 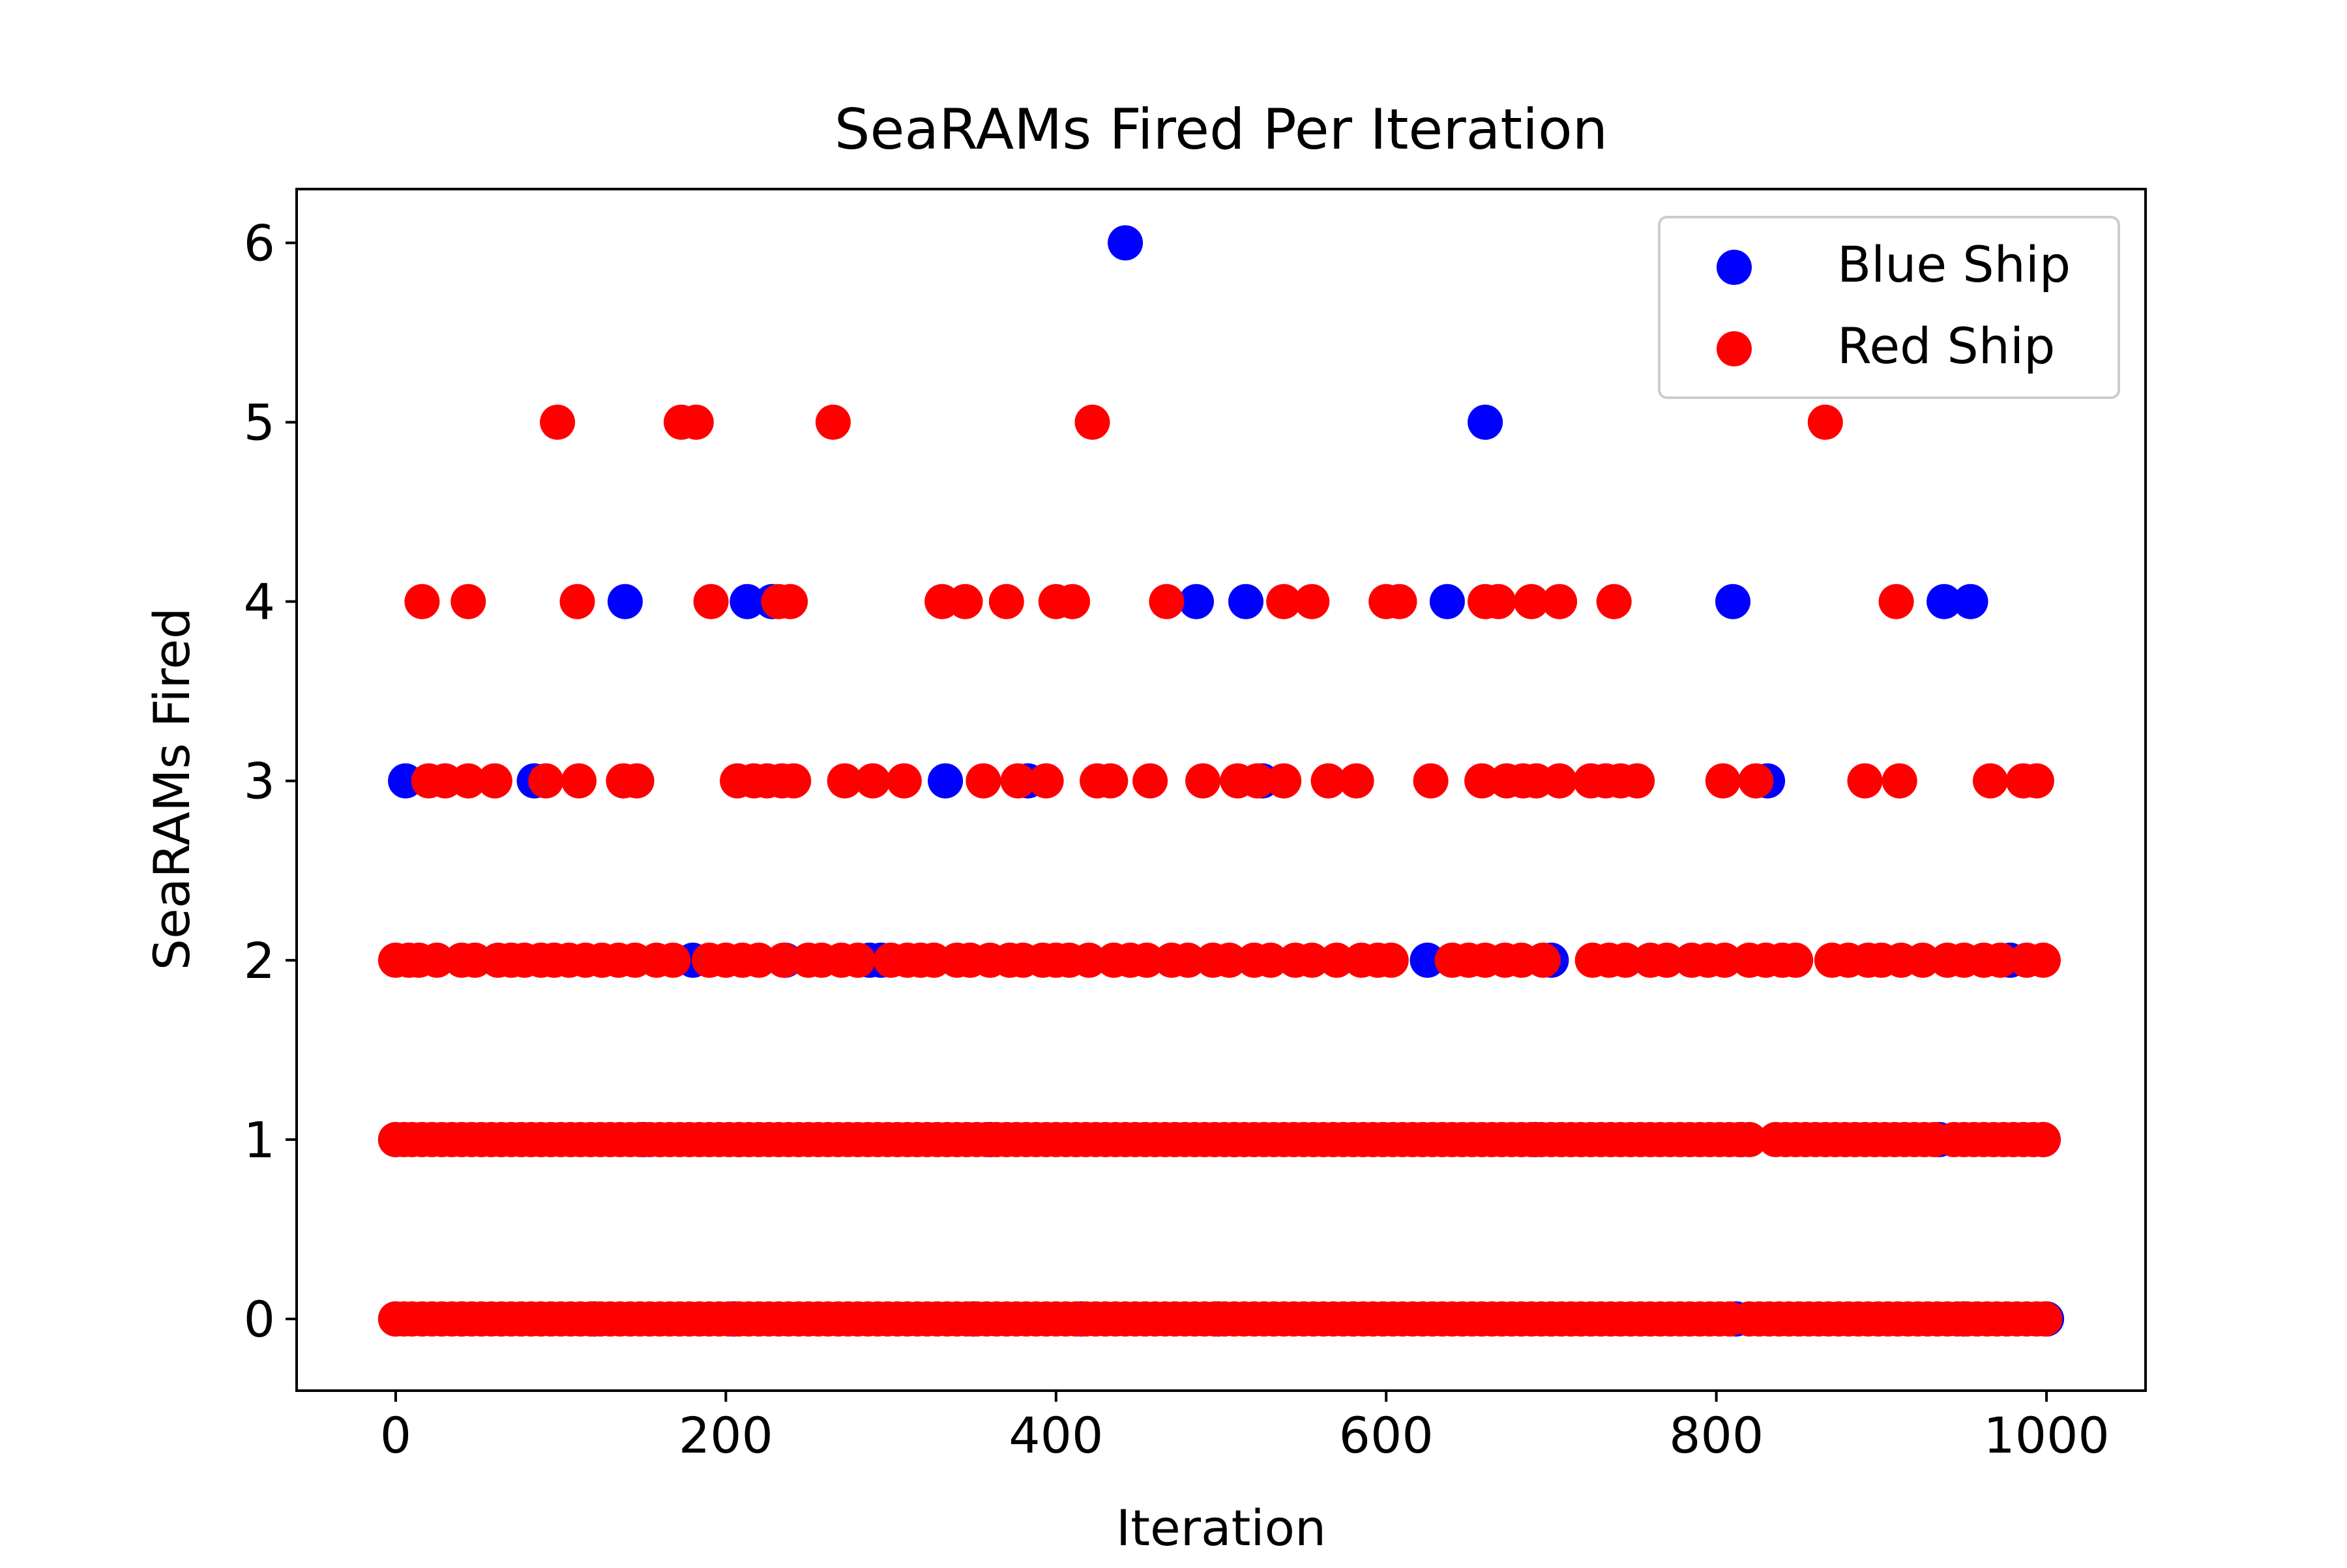 I want to click on legend: Blue Ship Red Ship, so click(x=1889, y=308).